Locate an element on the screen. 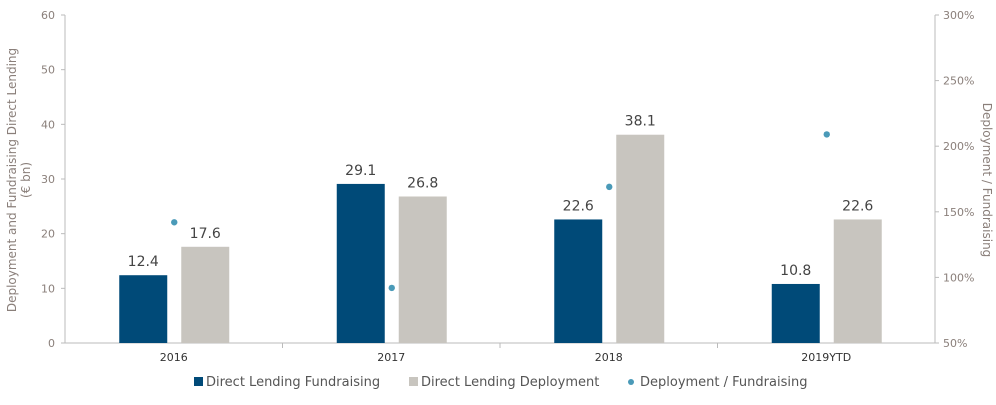  x-tick-label: 2018 is located at coordinates (609, 357).